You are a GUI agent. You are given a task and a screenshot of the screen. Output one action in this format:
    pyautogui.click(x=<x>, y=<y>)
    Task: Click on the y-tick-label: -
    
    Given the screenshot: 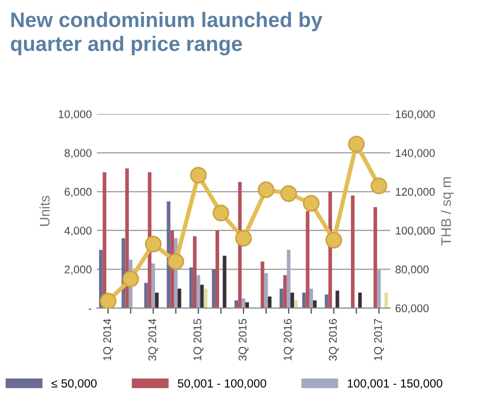 What is the action you would take?
    pyautogui.click(x=90, y=309)
    